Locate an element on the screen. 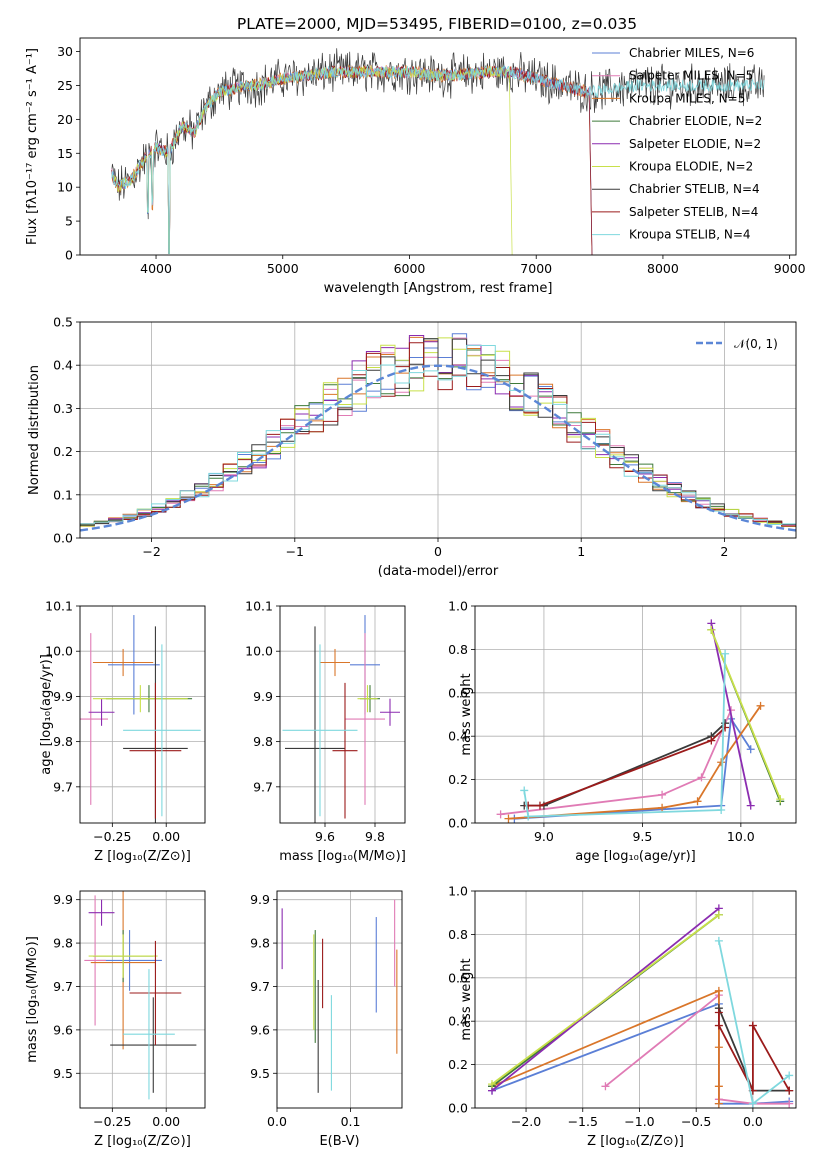 The image size is (819, 1175). legend-label: 𝒩(0, 1) is located at coordinates (756, 344).